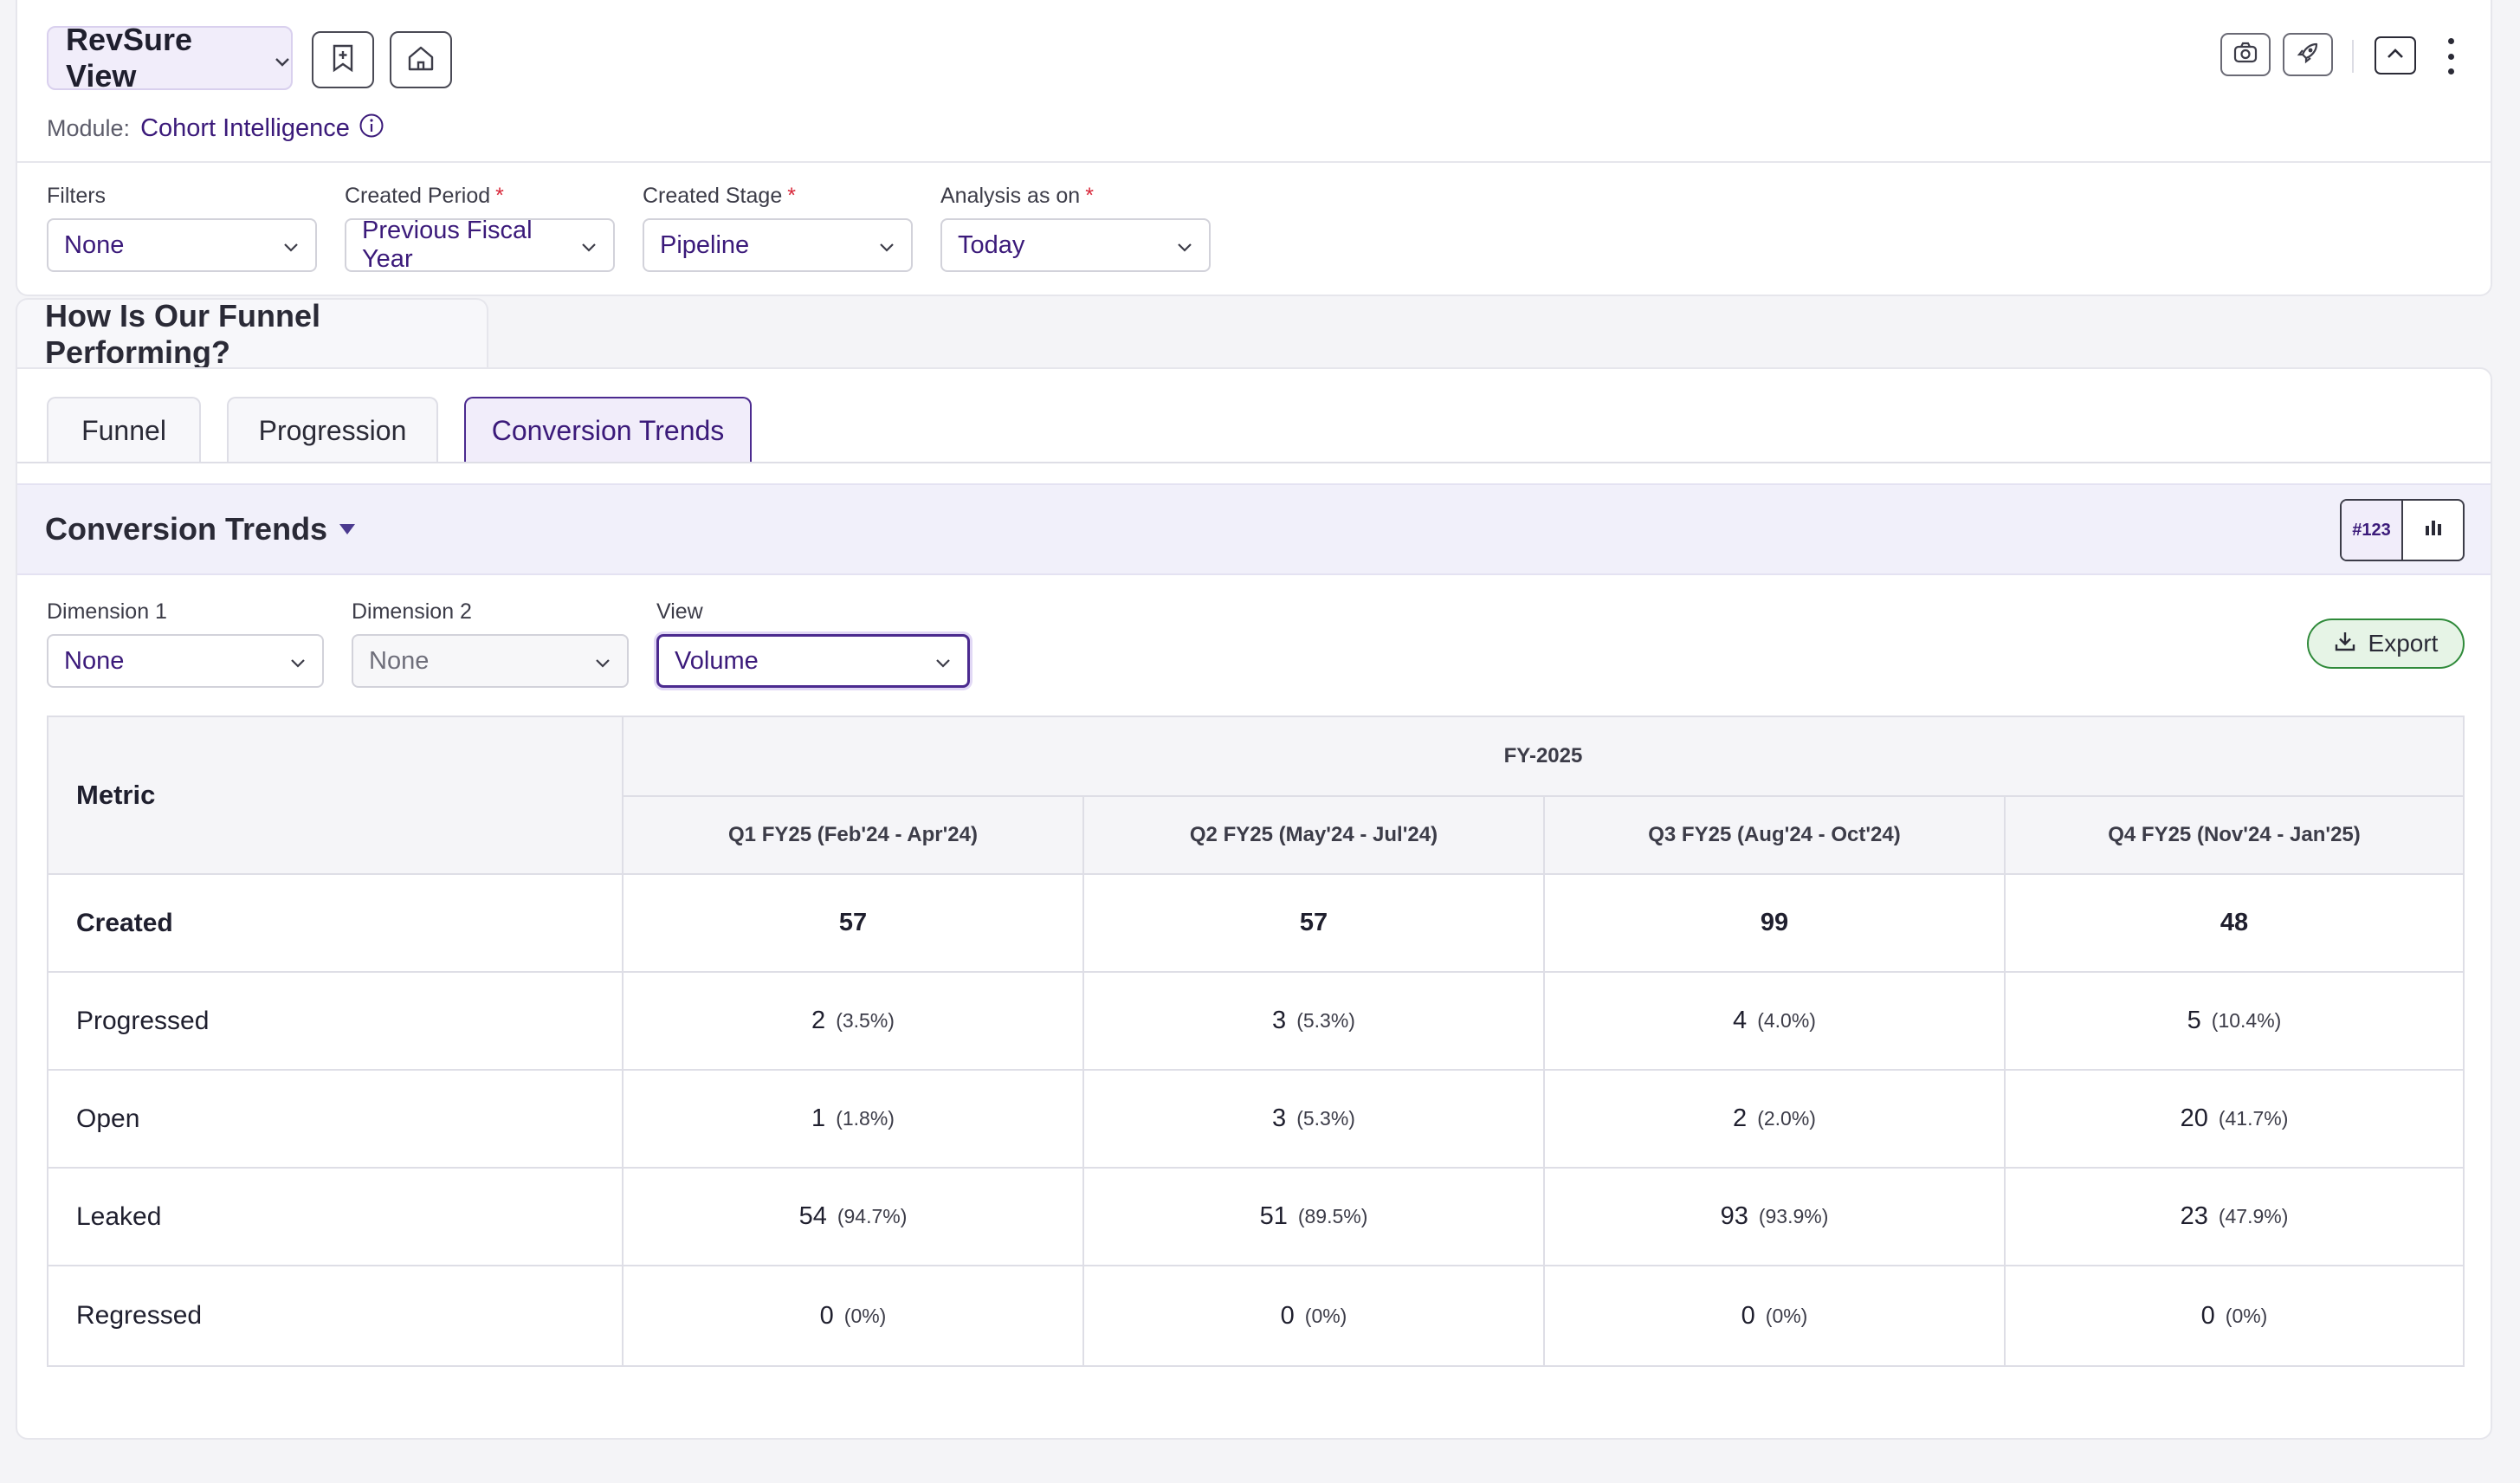  I want to click on camera-icon, so click(2245, 55).